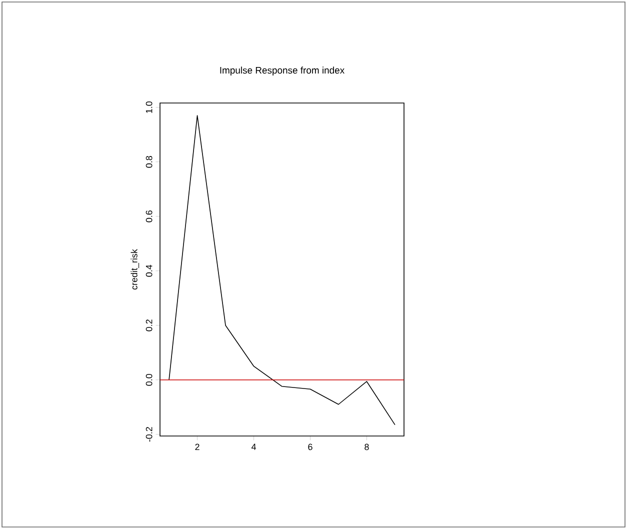 Image resolution: width=627 pixels, height=529 pixels. What do you see at coordinates (149, 107) in the screenshot?
I see `y-tick-label: 1.0` at bounding box center [149, 107].